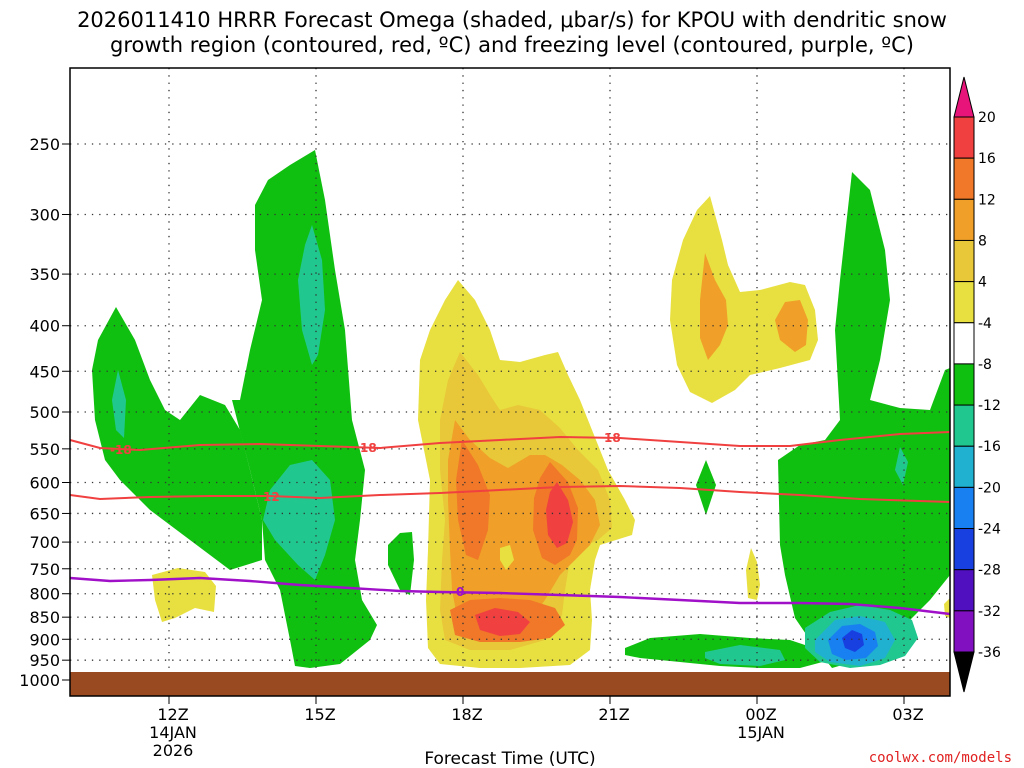 Image resolution: width=1024 pixels, height=768 pixels. I want to click on x-tick-year: 2026, so click(173, 750).